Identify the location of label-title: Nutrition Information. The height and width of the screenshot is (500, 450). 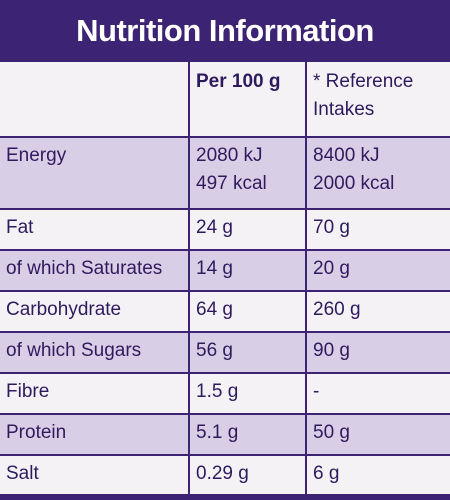
(225, 30).